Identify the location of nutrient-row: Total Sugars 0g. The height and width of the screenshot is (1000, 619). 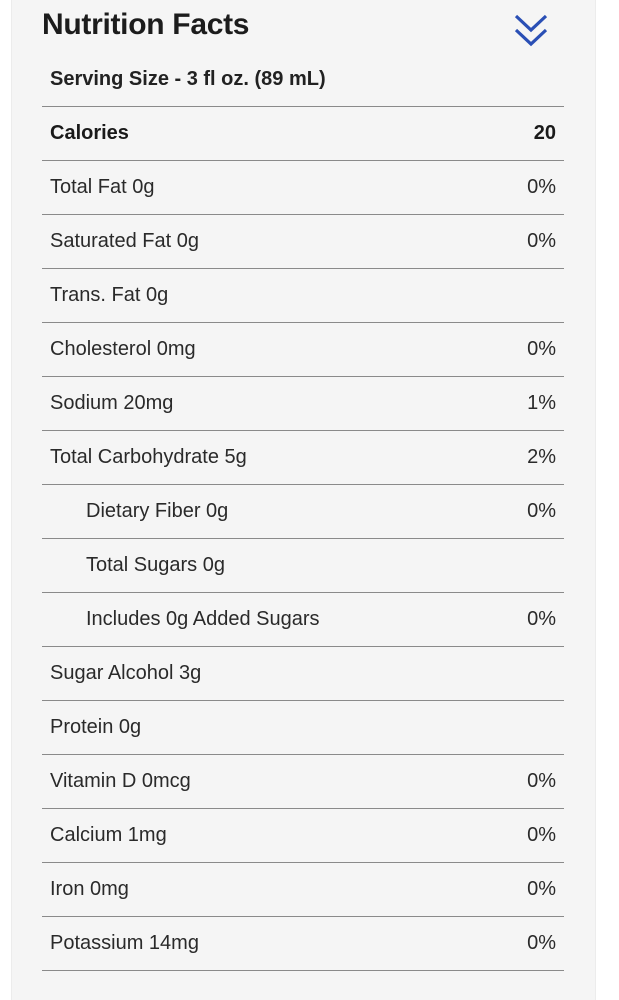
(303, 566).